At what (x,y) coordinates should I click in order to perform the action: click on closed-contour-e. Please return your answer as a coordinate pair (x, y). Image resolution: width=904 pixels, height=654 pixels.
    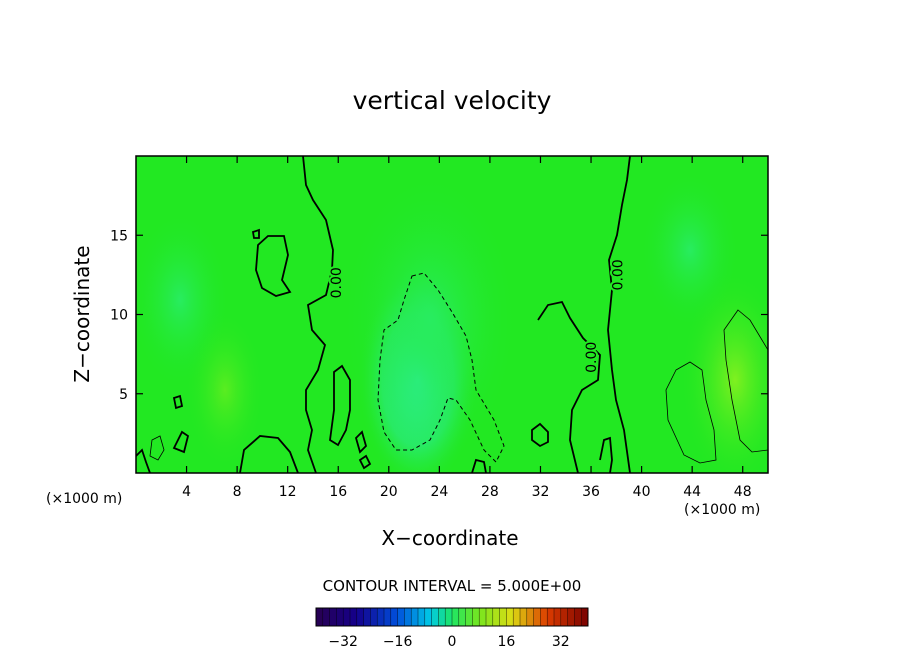
    Looking at the image, I should click on (181, 442).